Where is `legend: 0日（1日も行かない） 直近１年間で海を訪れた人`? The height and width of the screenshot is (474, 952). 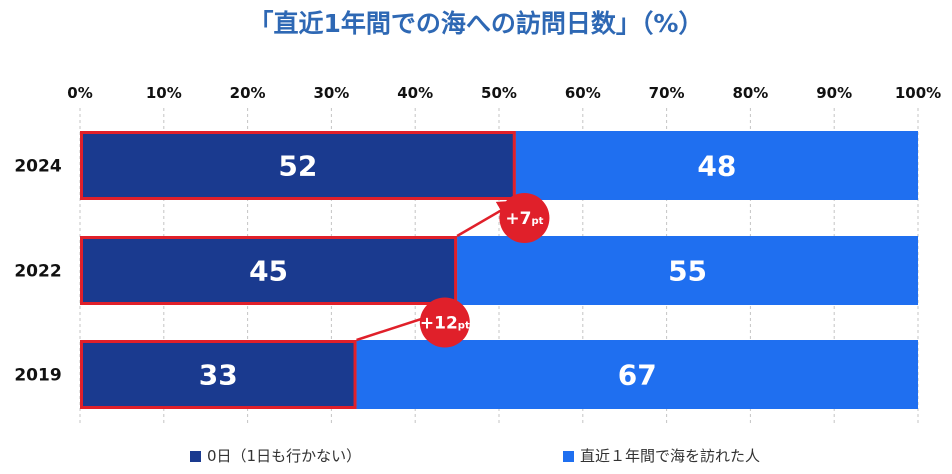 legend: 0日（1日も行かない） 直近１年間で海を訪れた人 is located at coordinates (475, 456).